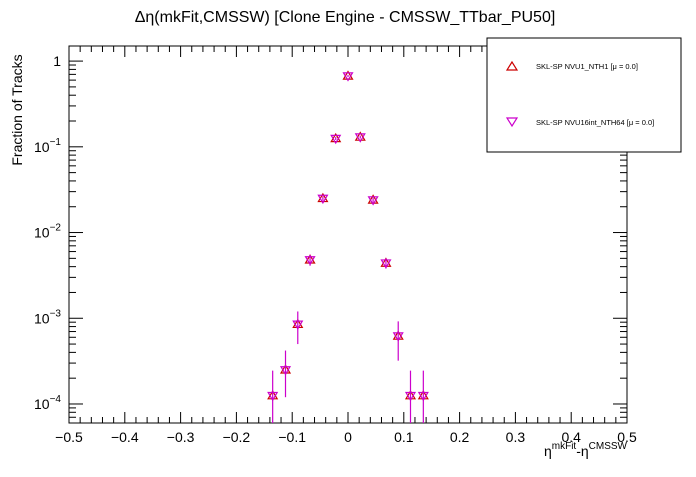 Image resolution: width=696 pixels, height=477 pixels. What do you see at coordinates (516, 437) in the screenshot?
I see `x-tick-label: 0.3` at bounding box center [516, 437].